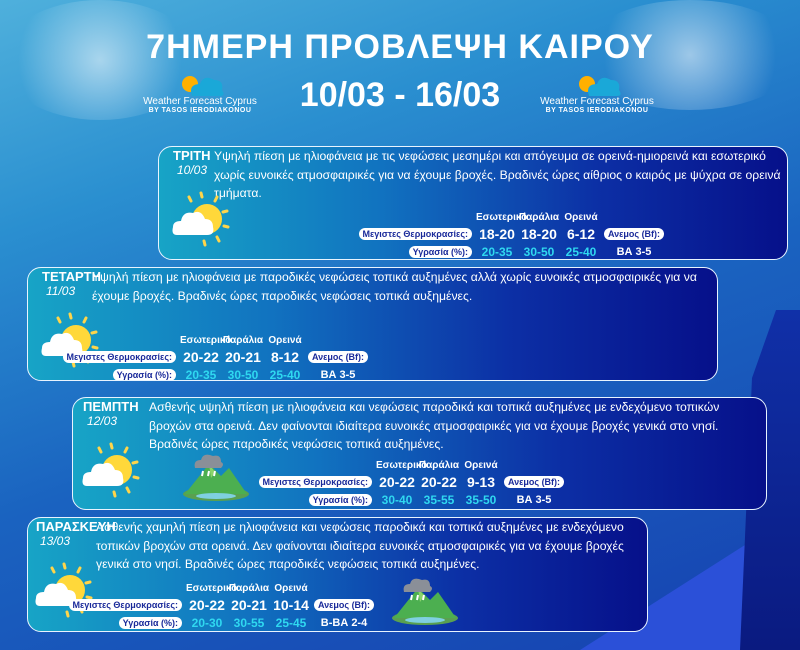 This screenshot has height=650, width=800. What do you see at coordinates (344, 623) in the screenshot?
I see `wind-value: Β-ΒΑ 2-4` at bounding box center [344, 623].